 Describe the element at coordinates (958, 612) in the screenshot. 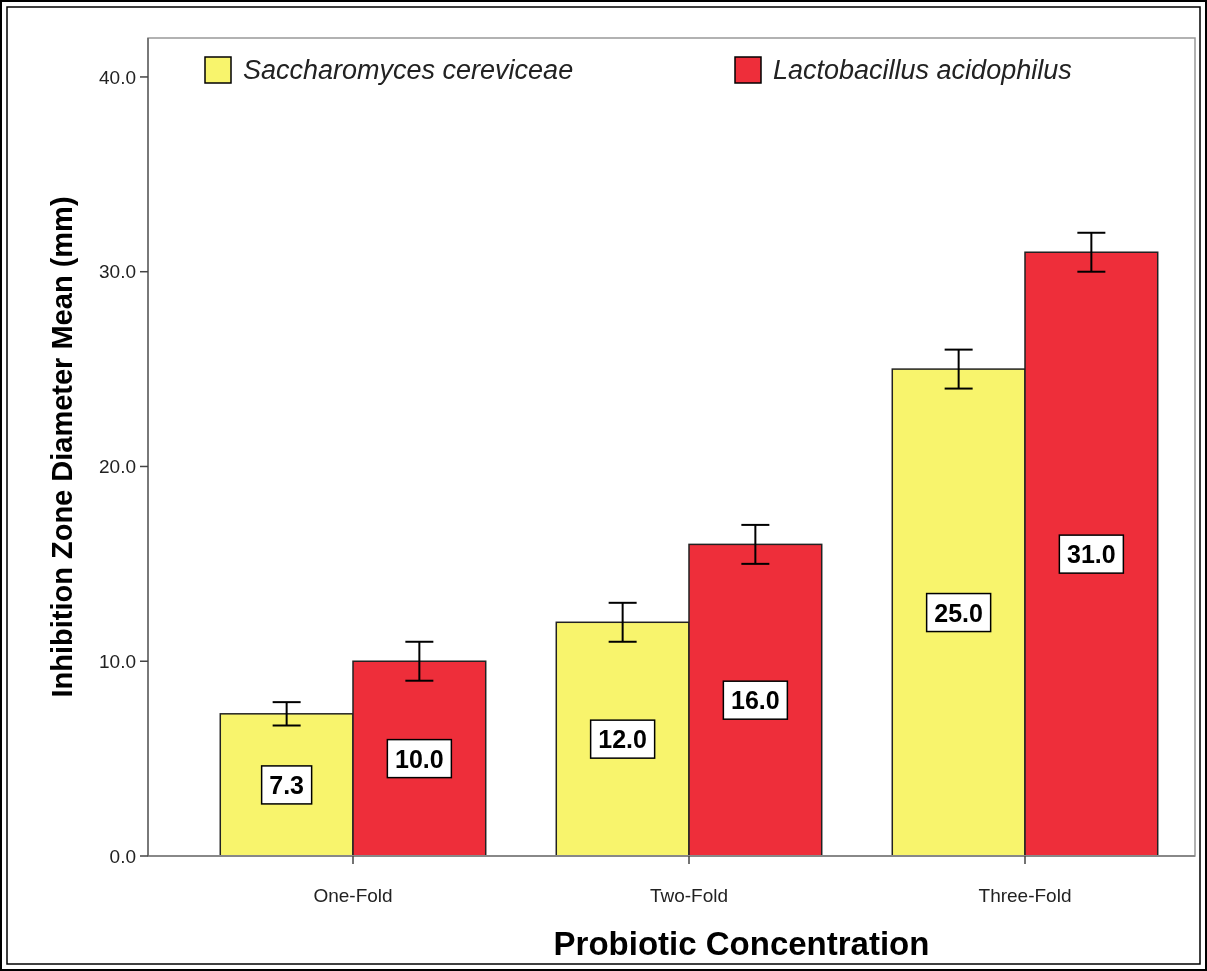

I see `data-label: 25.0` at that location.